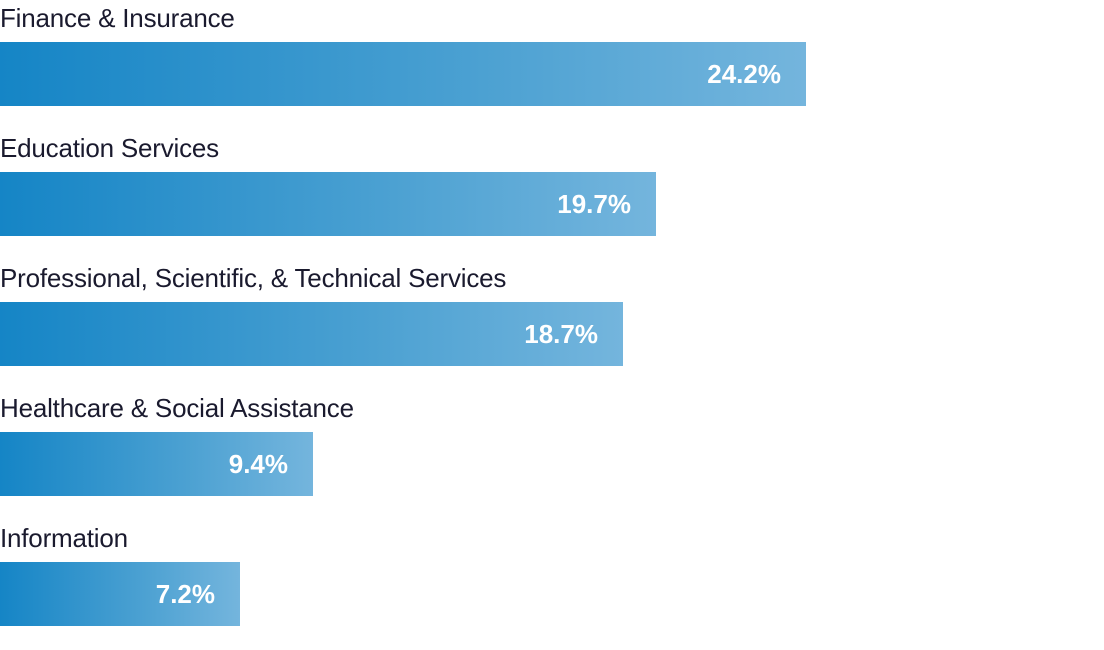 This screenshot has height=650, width=1104. I want to click on value-label: 18.7%, so click(561, 334).